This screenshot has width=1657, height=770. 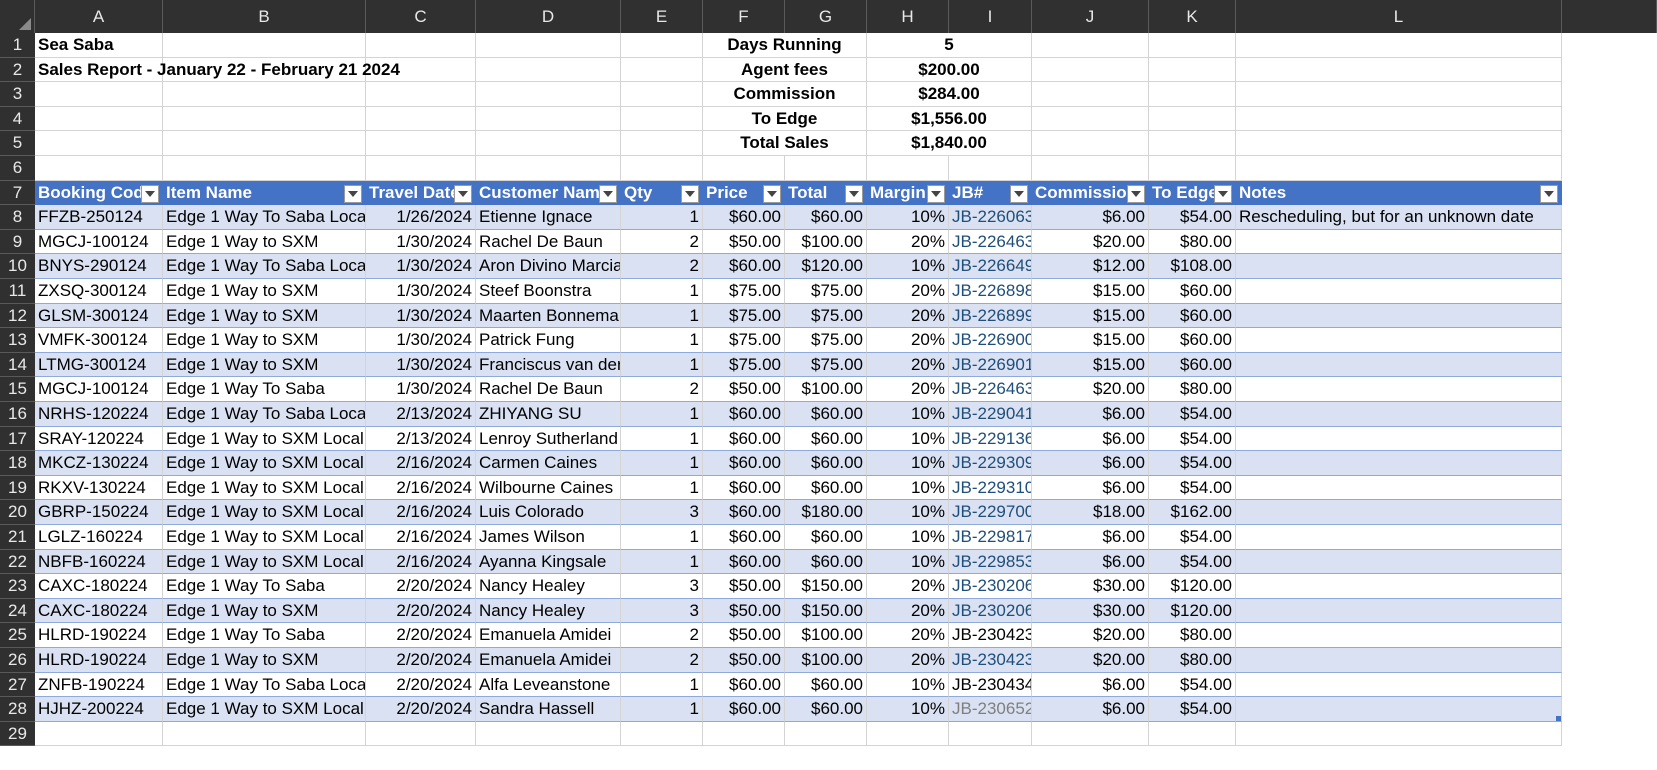 What do you see at coordinates (826, 389) in the screenshot?
I see `table-cell: $100.00` at bounding box center [826, 389].